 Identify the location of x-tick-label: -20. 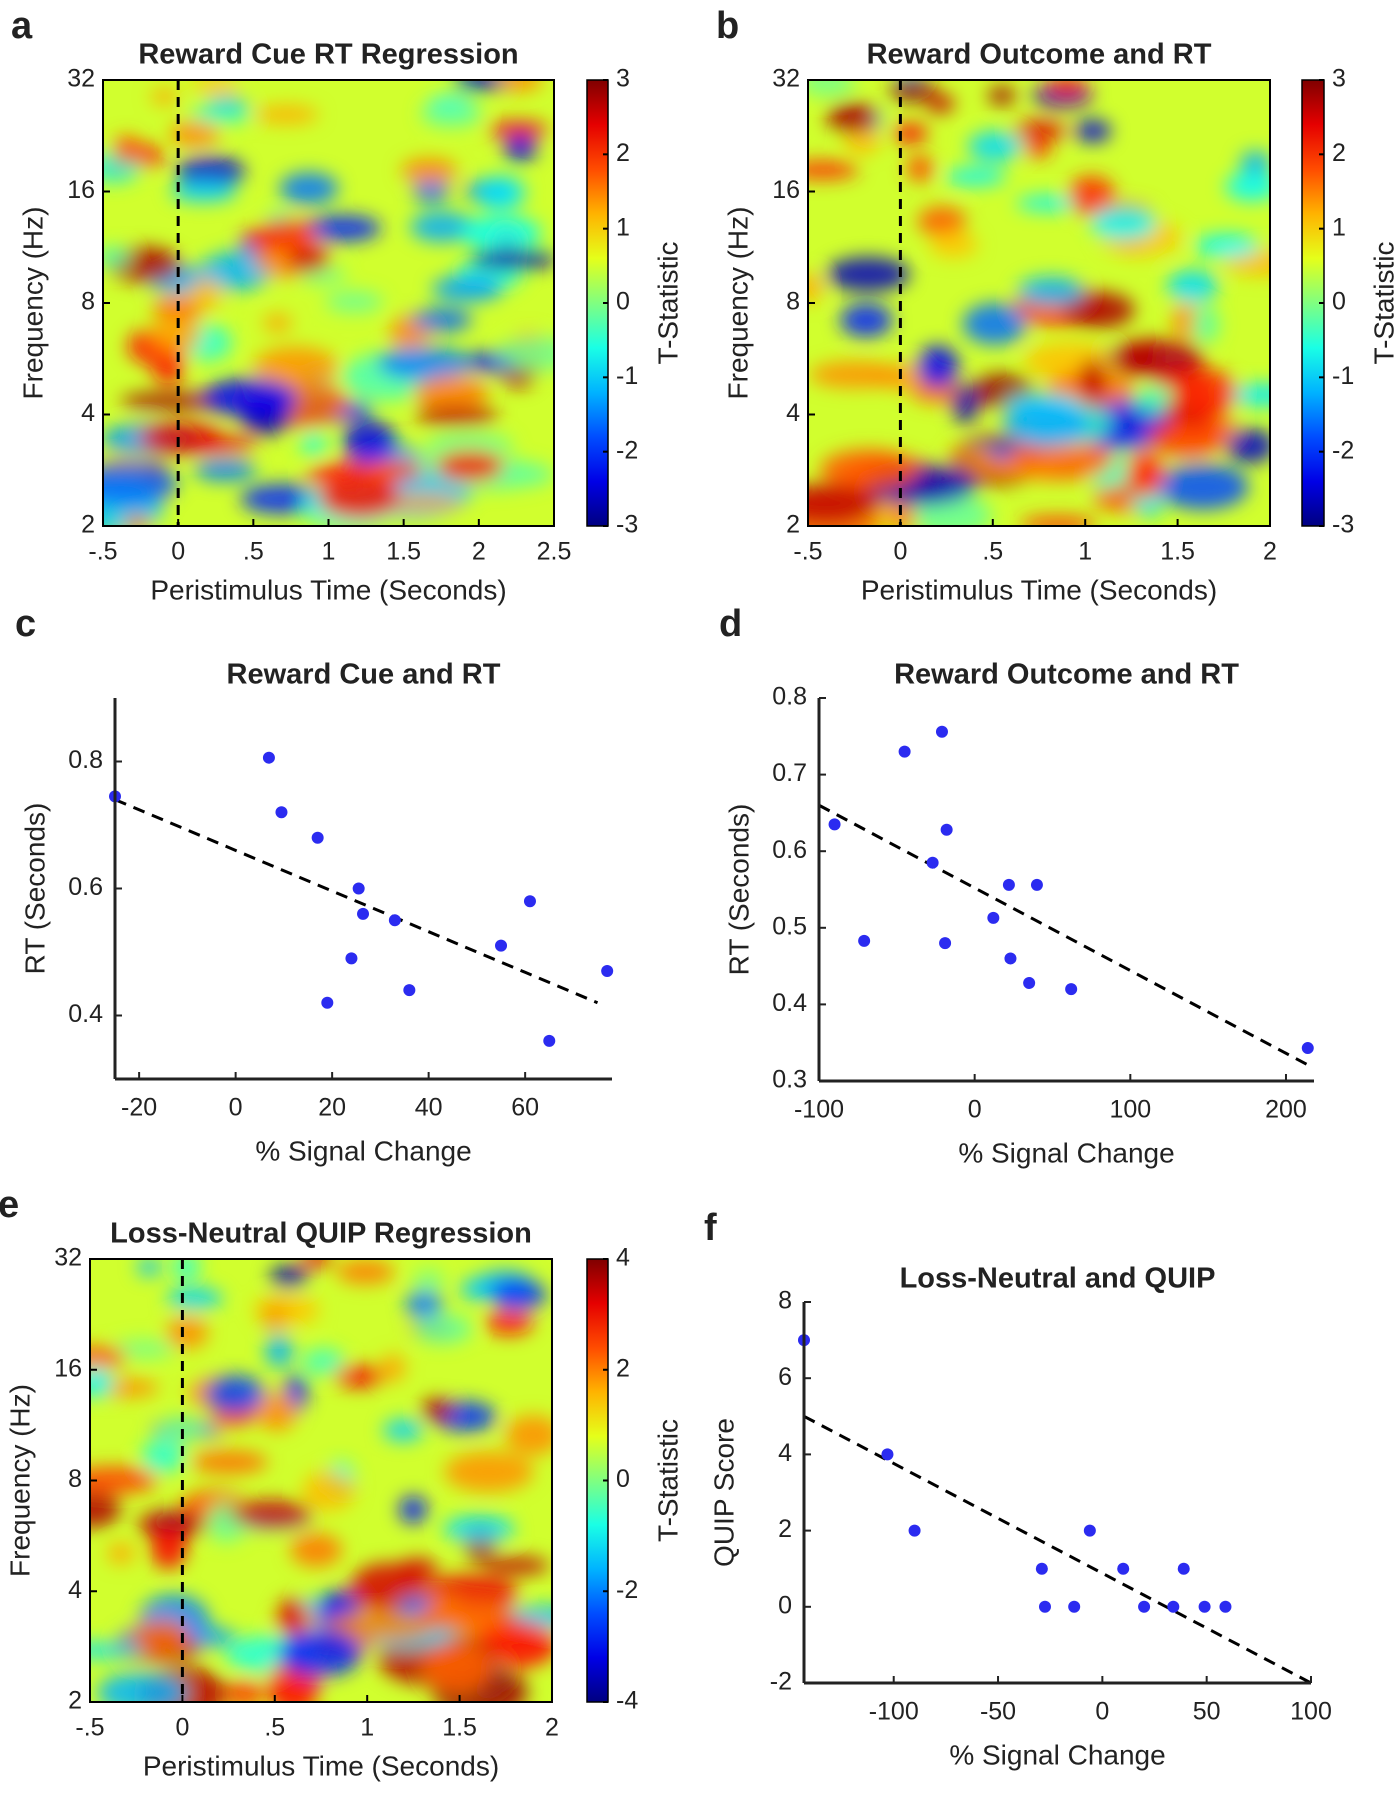
(139, 1108).